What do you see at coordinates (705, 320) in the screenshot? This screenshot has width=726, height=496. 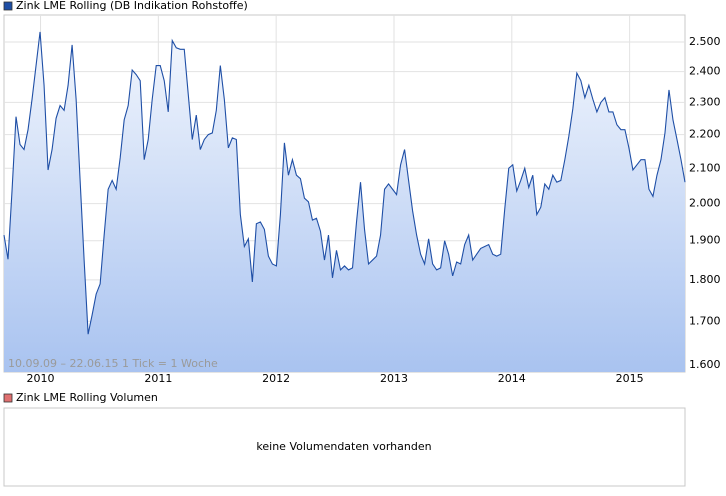 I see `y-tick-label: 1.700` at bounding box center [705, 320].